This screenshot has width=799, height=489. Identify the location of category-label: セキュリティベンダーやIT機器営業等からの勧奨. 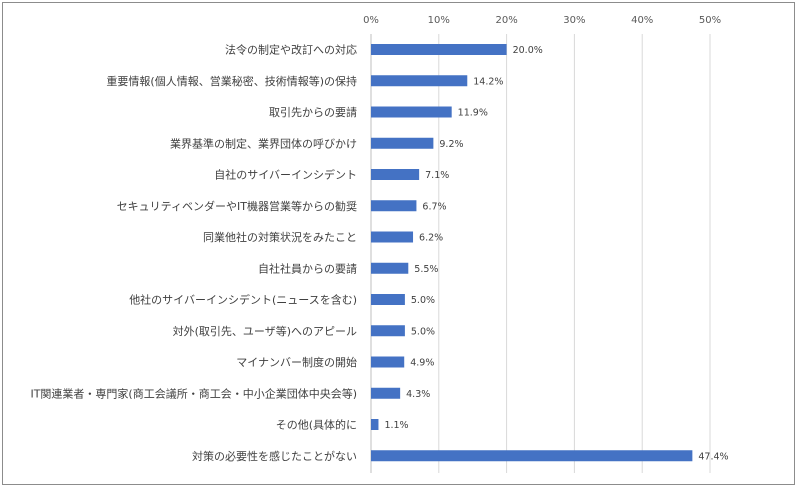
(237, 206).